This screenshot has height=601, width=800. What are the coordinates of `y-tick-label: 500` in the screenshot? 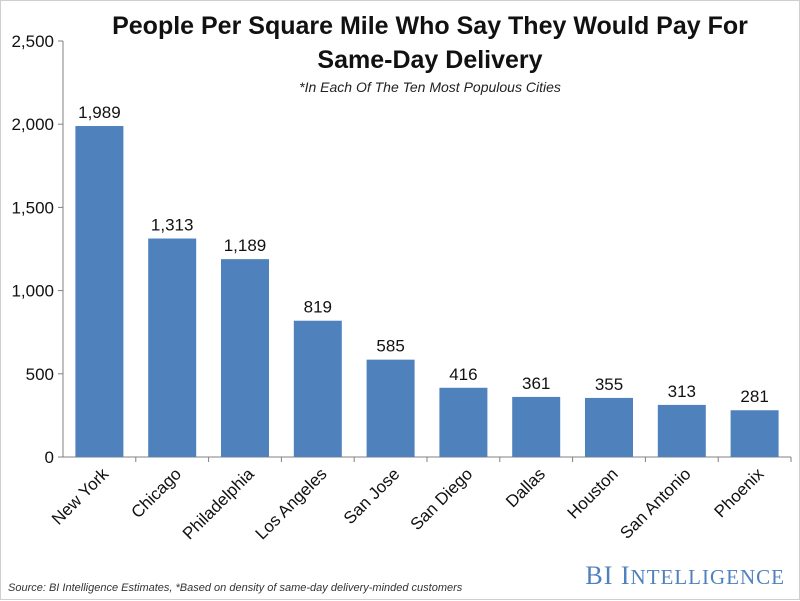 It's located at (40, 374).